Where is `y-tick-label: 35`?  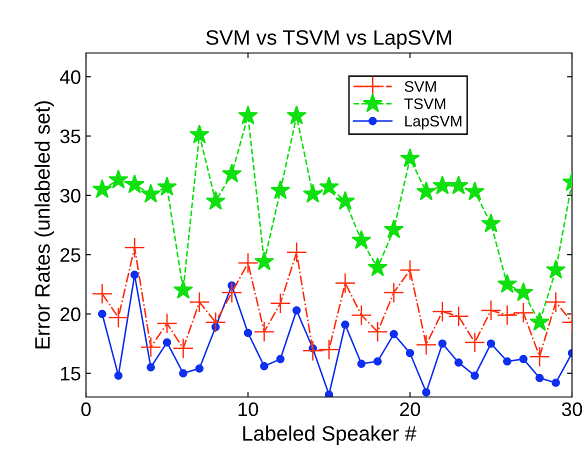
y-tick-label: 35 is located at coordinates (70, 137).